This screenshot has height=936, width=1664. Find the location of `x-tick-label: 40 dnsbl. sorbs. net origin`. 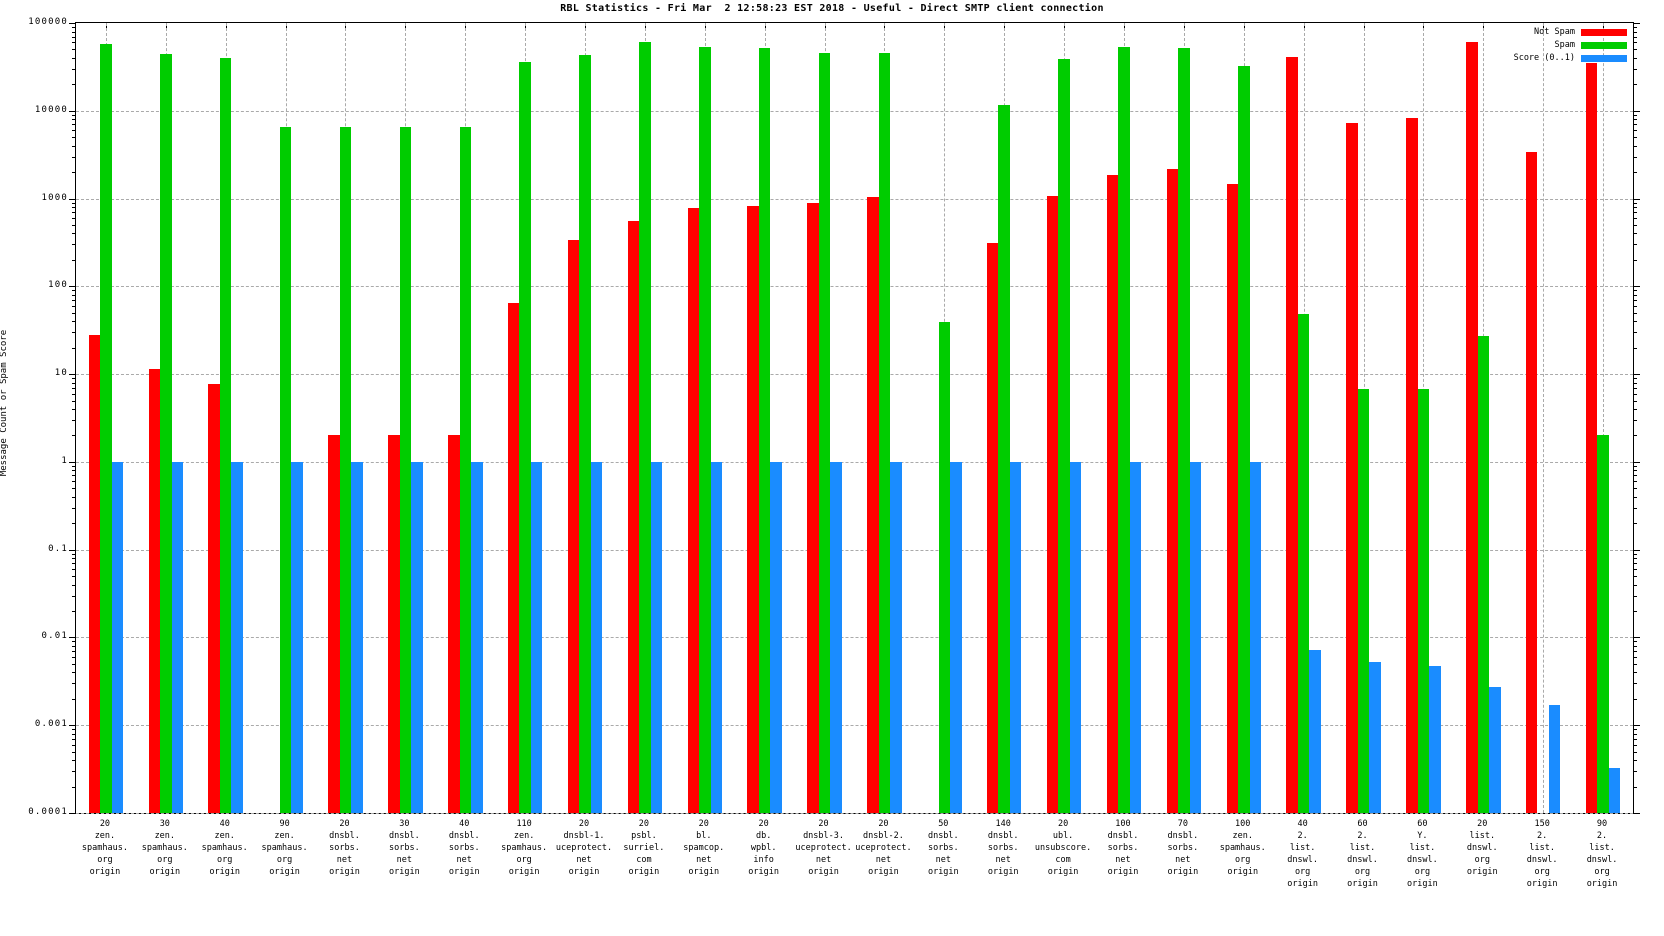

x-tick-label: 40 dnsbl. sorbs. net origin is located at coordinates (464, 848).